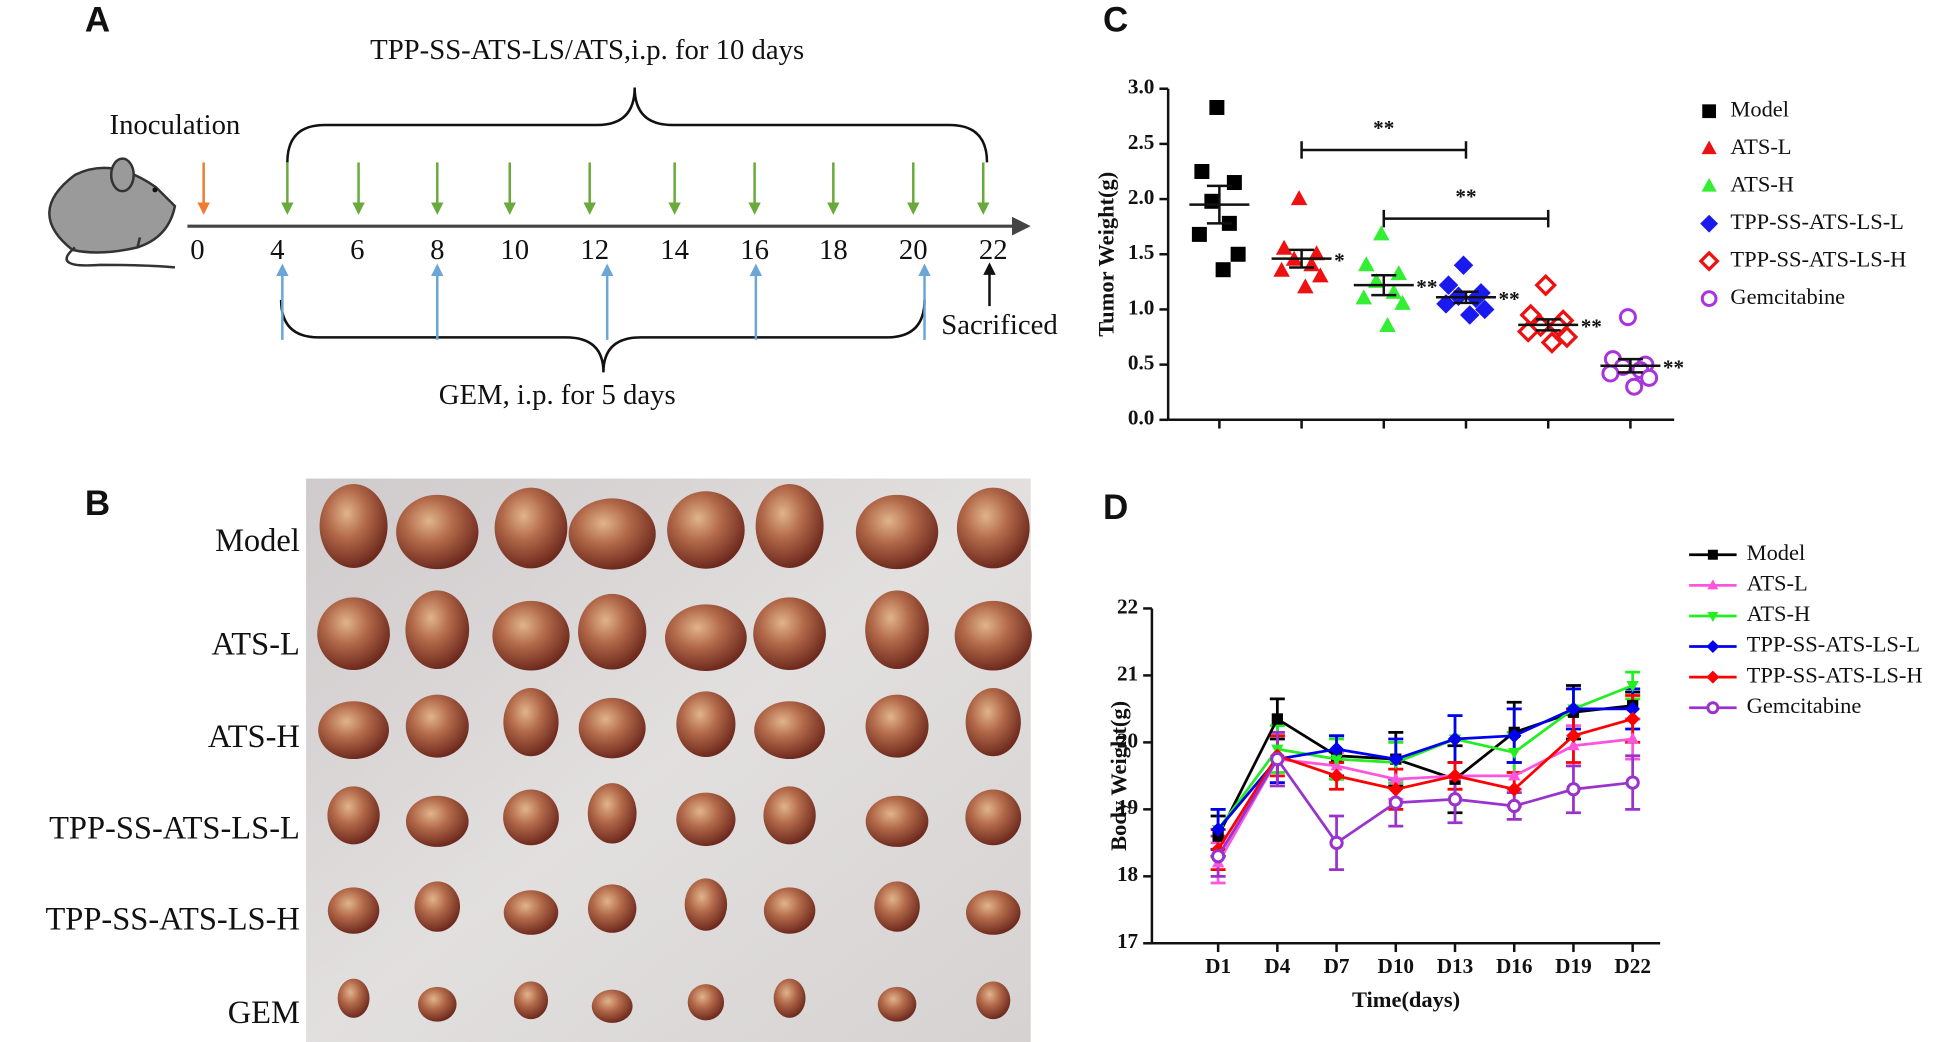 This screenshot has width=1959, height=1042. Describe the element at coordinates (1127, 874) in the screenshot. I see `y-tick-label: 18` at that location.